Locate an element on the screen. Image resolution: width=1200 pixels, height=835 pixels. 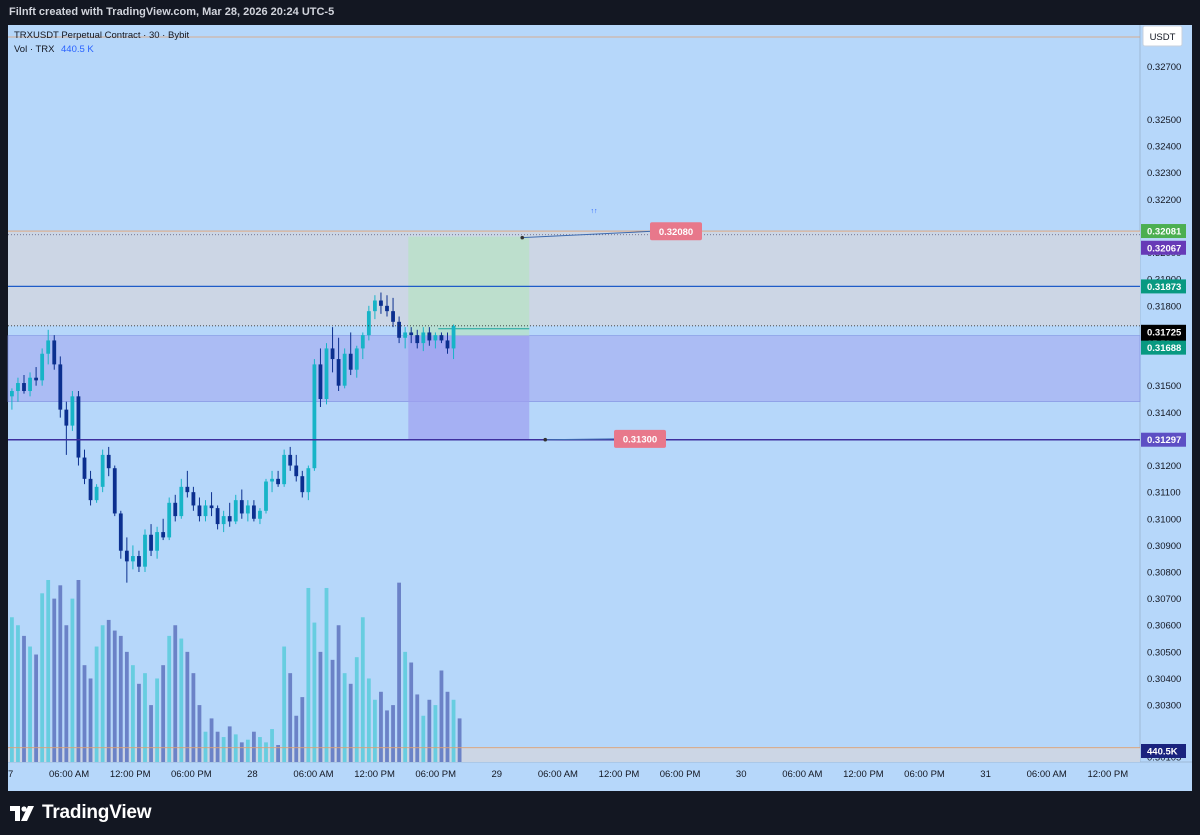
price-label-text: 0.32081 is located at coordinates (1164, 232).